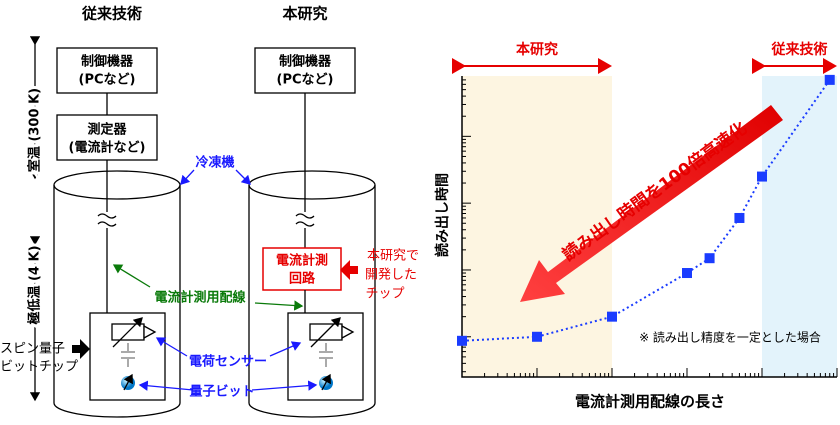  What do you see at coordinates (302, 261) in the screenshot?
I see `circuit-text: 電流計測` at bounding box center [302, 261].